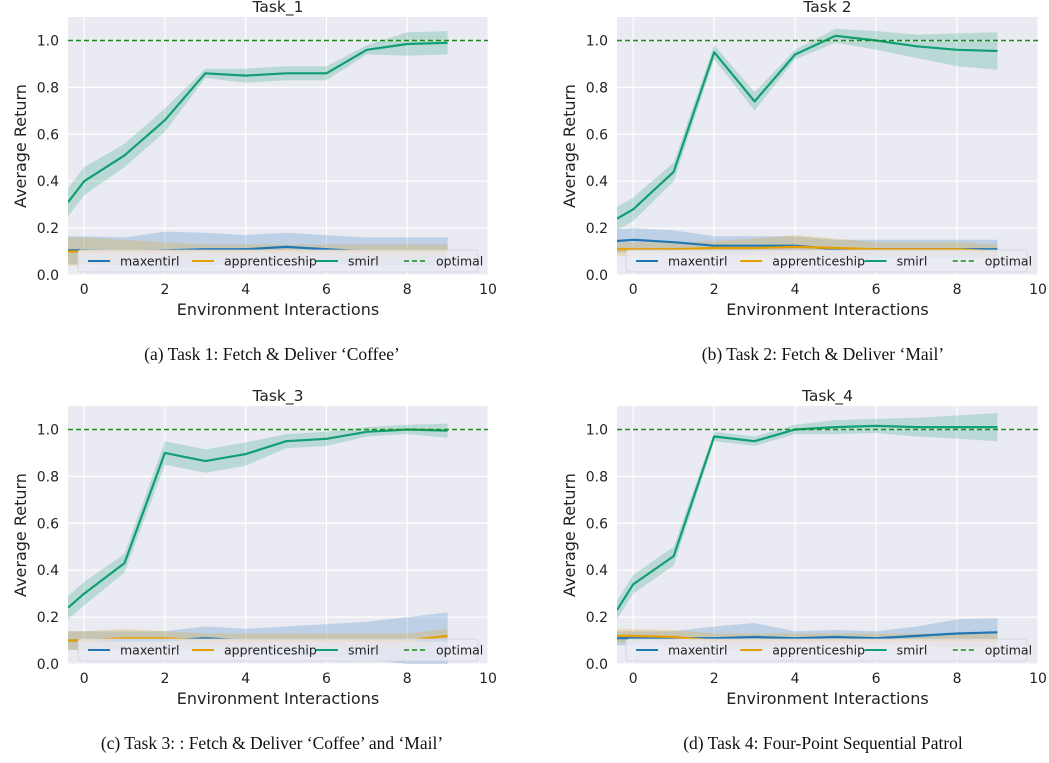 The height and width of the screenshot is (763, 1049). I want to click on figure-caption: (a) Task 1: Fetch & Deliver ‘Coffee’, so click(272, 354).